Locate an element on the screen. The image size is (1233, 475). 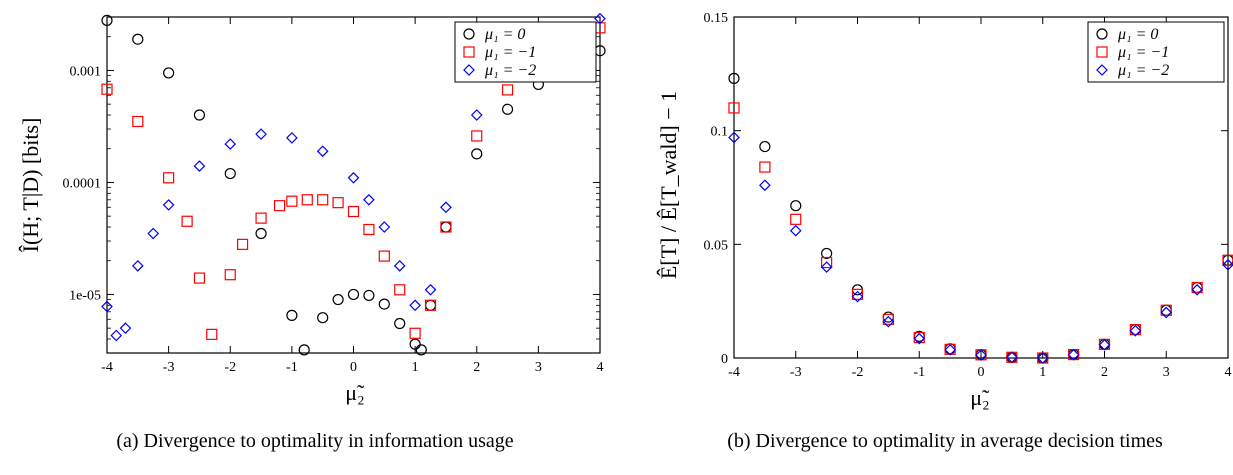
y-tick-label: 0.0001 is located at coordinates (82, 183).